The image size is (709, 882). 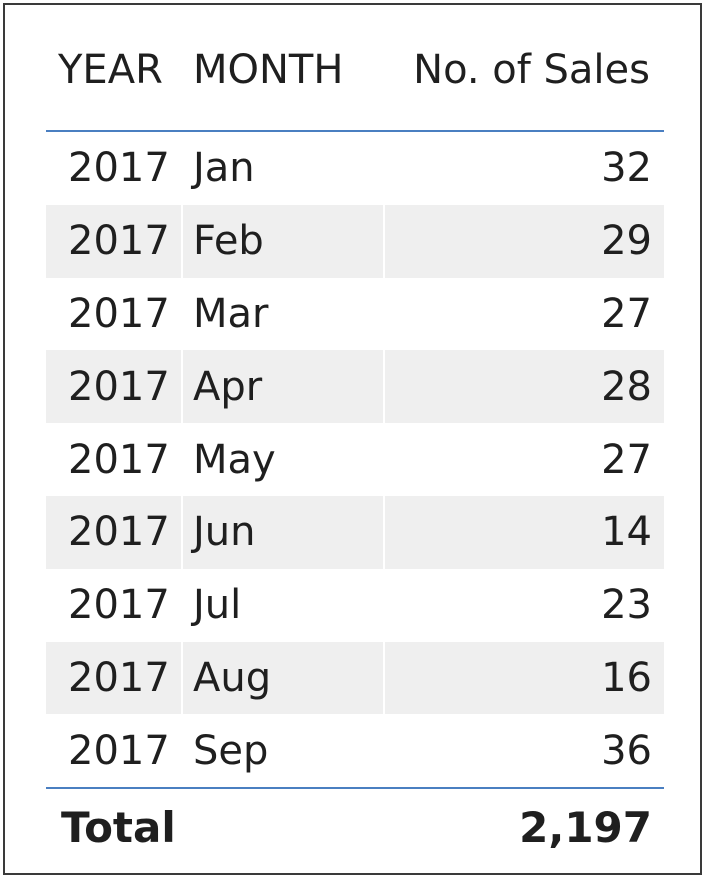 I want to click on table-row: 2017 Mar 27, so click(x=355, y=314).